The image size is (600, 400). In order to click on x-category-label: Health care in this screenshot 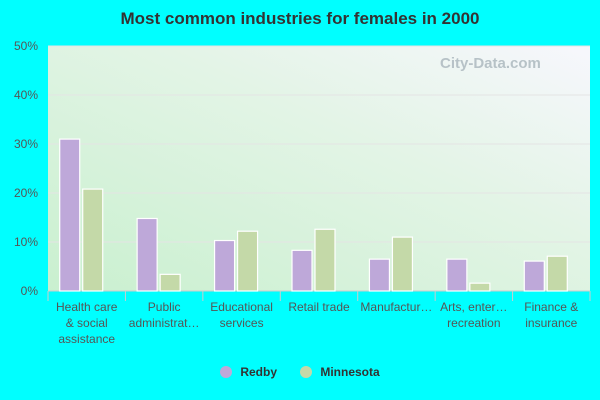, I will do `click(87, 307)`.